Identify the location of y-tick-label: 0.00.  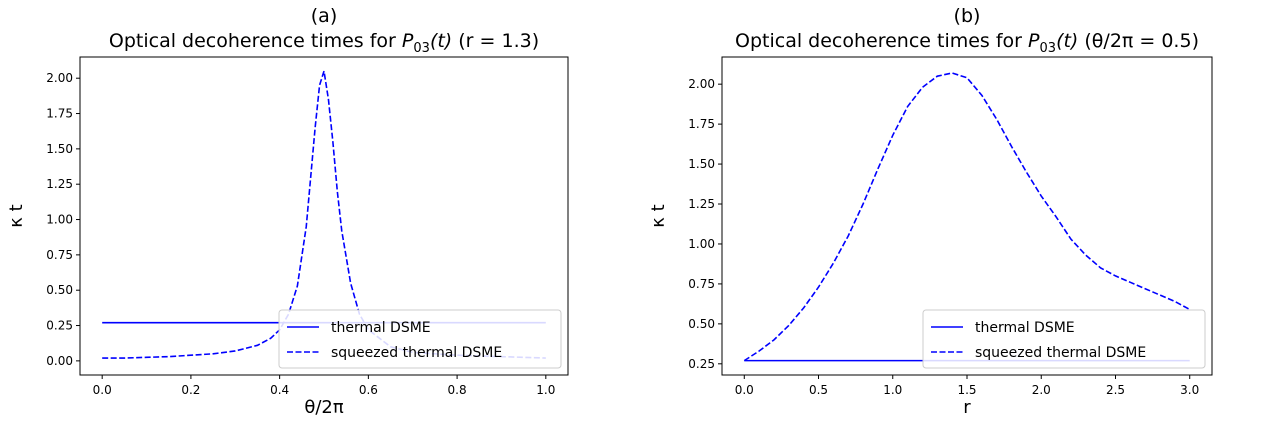
(59, 361).